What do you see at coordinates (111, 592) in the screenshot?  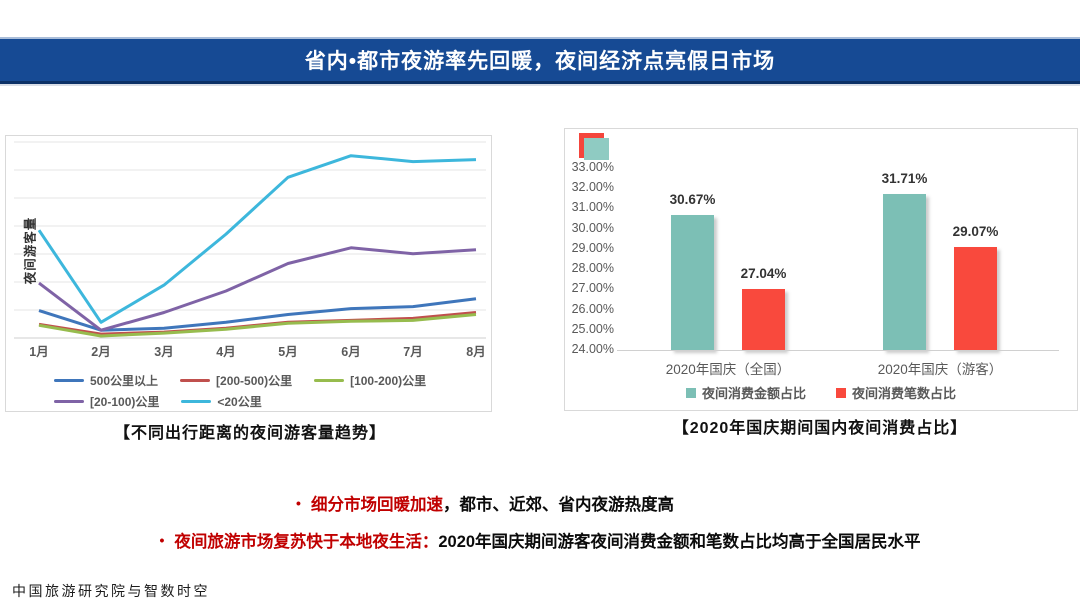 I see `footer-credit: 中国旅游研究院与智数时空` at bounding box center [111, 592].